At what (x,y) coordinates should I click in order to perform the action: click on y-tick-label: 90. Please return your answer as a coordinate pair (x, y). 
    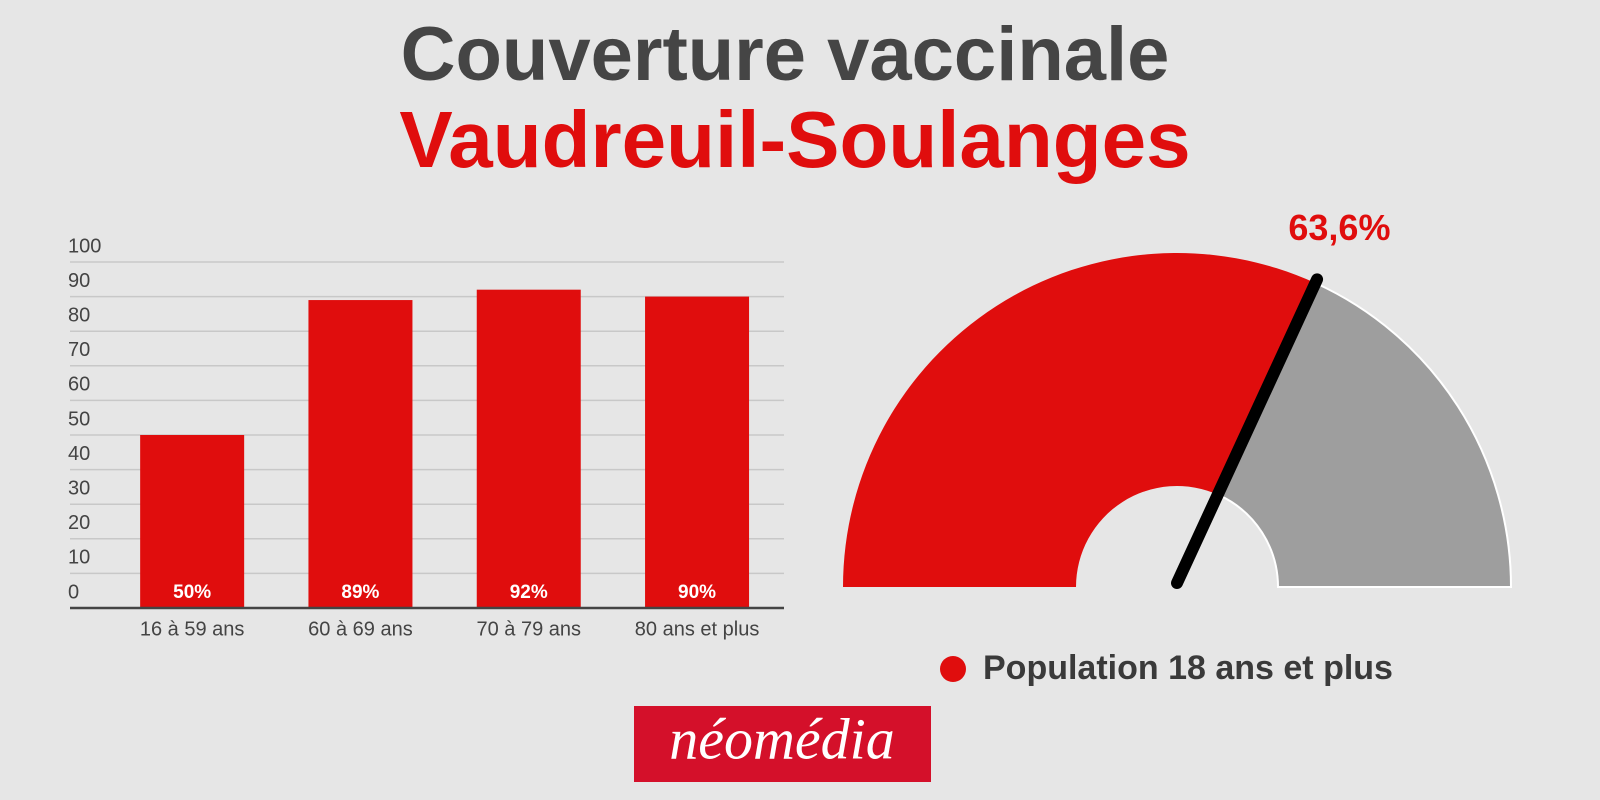
    Looking at the image, I should click on (79, 281).